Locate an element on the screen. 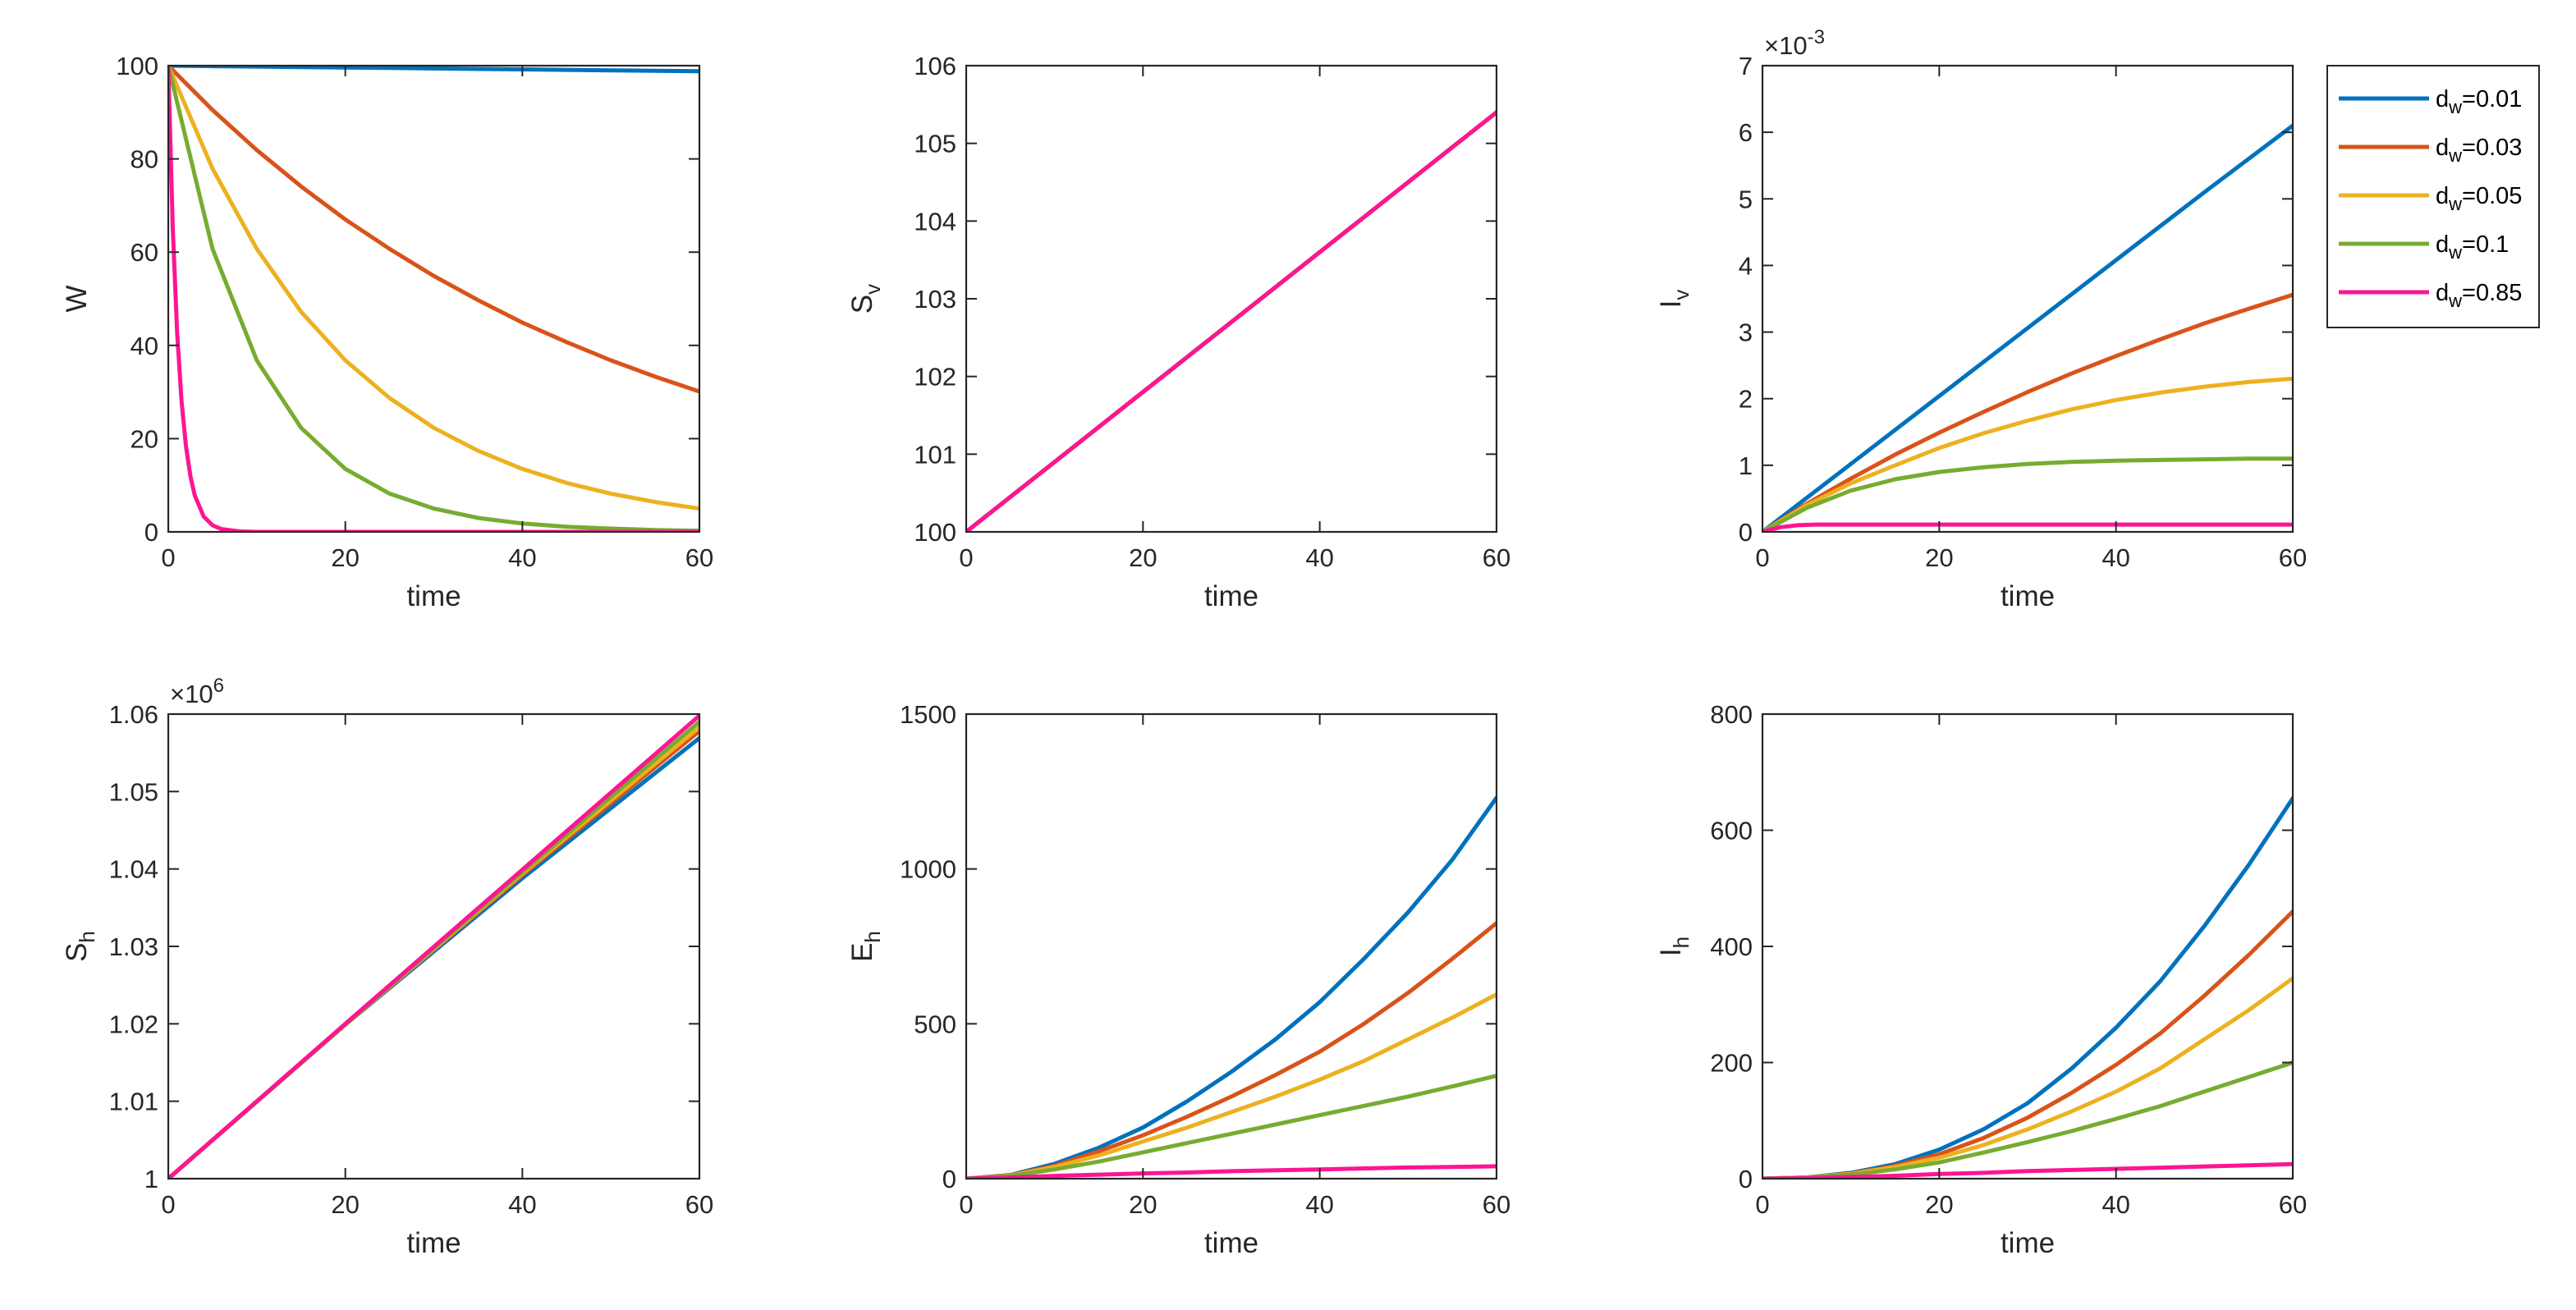 The height and width of the screenshot is (1310, 2576). y-tick-label: 5 is located at coordinates (1746, 199).